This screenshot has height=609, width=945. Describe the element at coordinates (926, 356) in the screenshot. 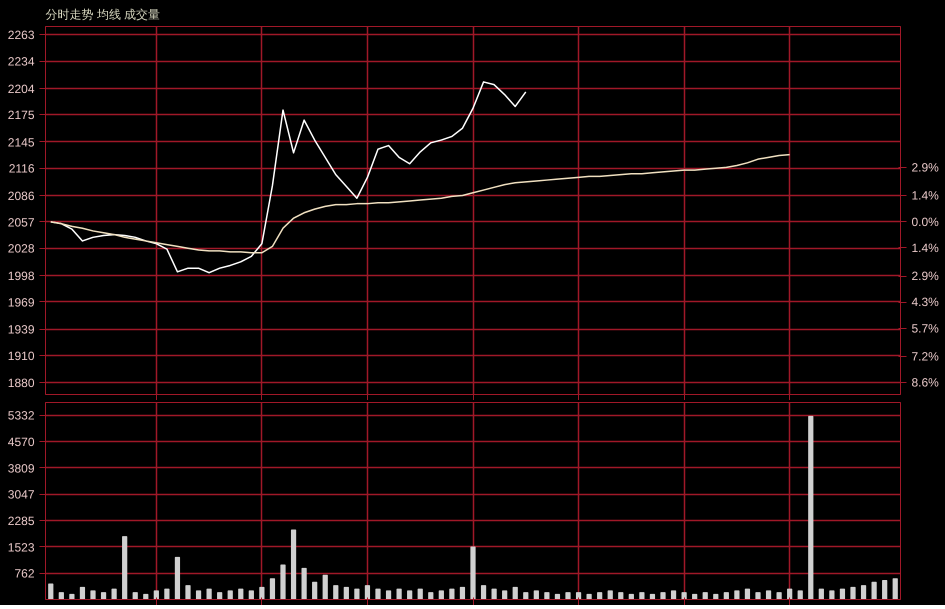

I see `y2-tick-label: 7.2%` at that location.